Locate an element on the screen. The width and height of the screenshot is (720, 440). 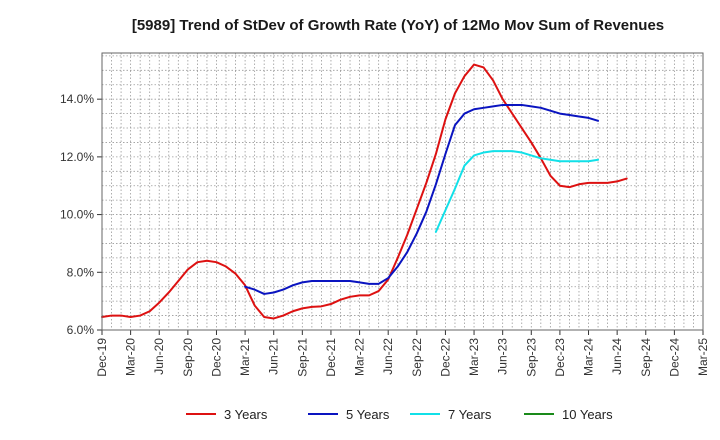
legend-label: 7 Years is located at coordinates (470, 414).